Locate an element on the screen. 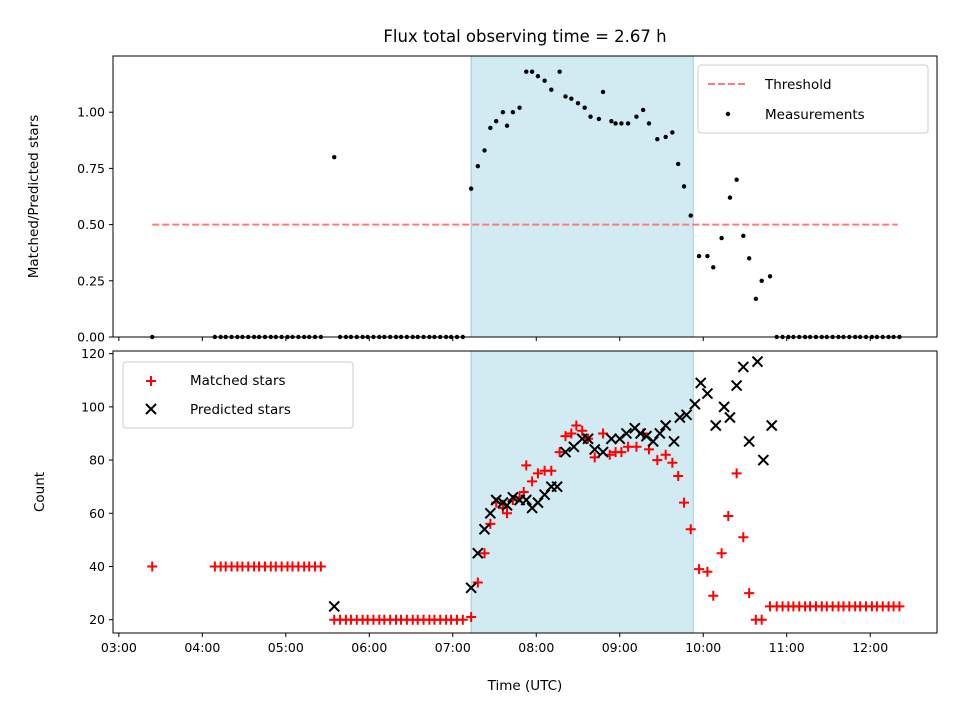 This screenshot has width=960, height=724. x-tick-label: 10:00 is located at coordinates (703, 647).